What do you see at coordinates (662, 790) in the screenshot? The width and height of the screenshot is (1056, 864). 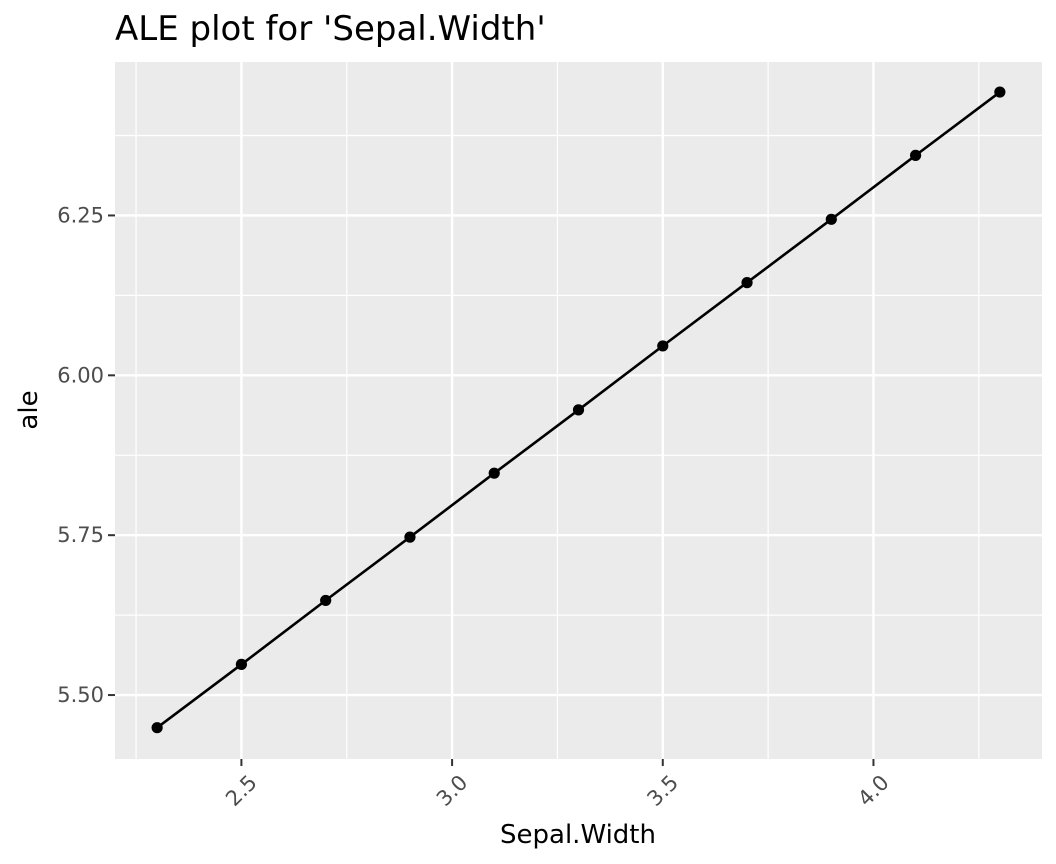 I see `x-tick-label: 3.5` at bounding box center [662, 790].